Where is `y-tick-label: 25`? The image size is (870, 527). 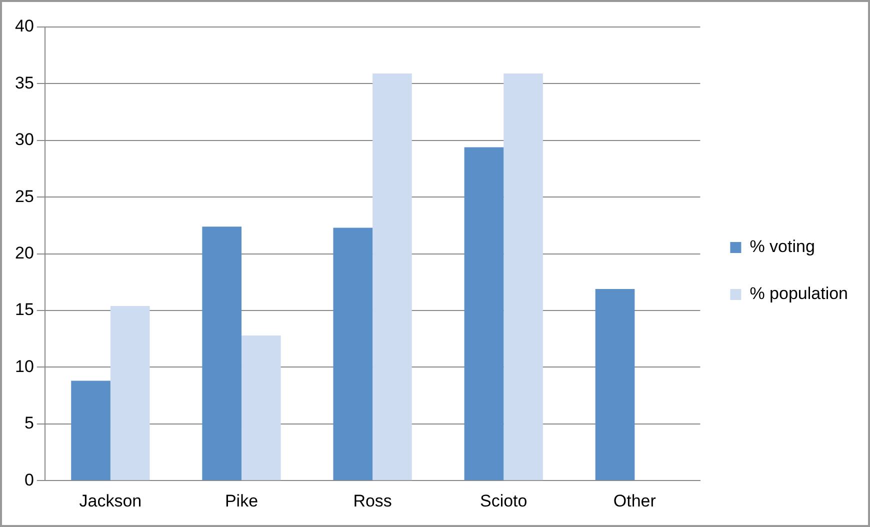 y-tick-label: 25 is located at coordinates (24, 196).